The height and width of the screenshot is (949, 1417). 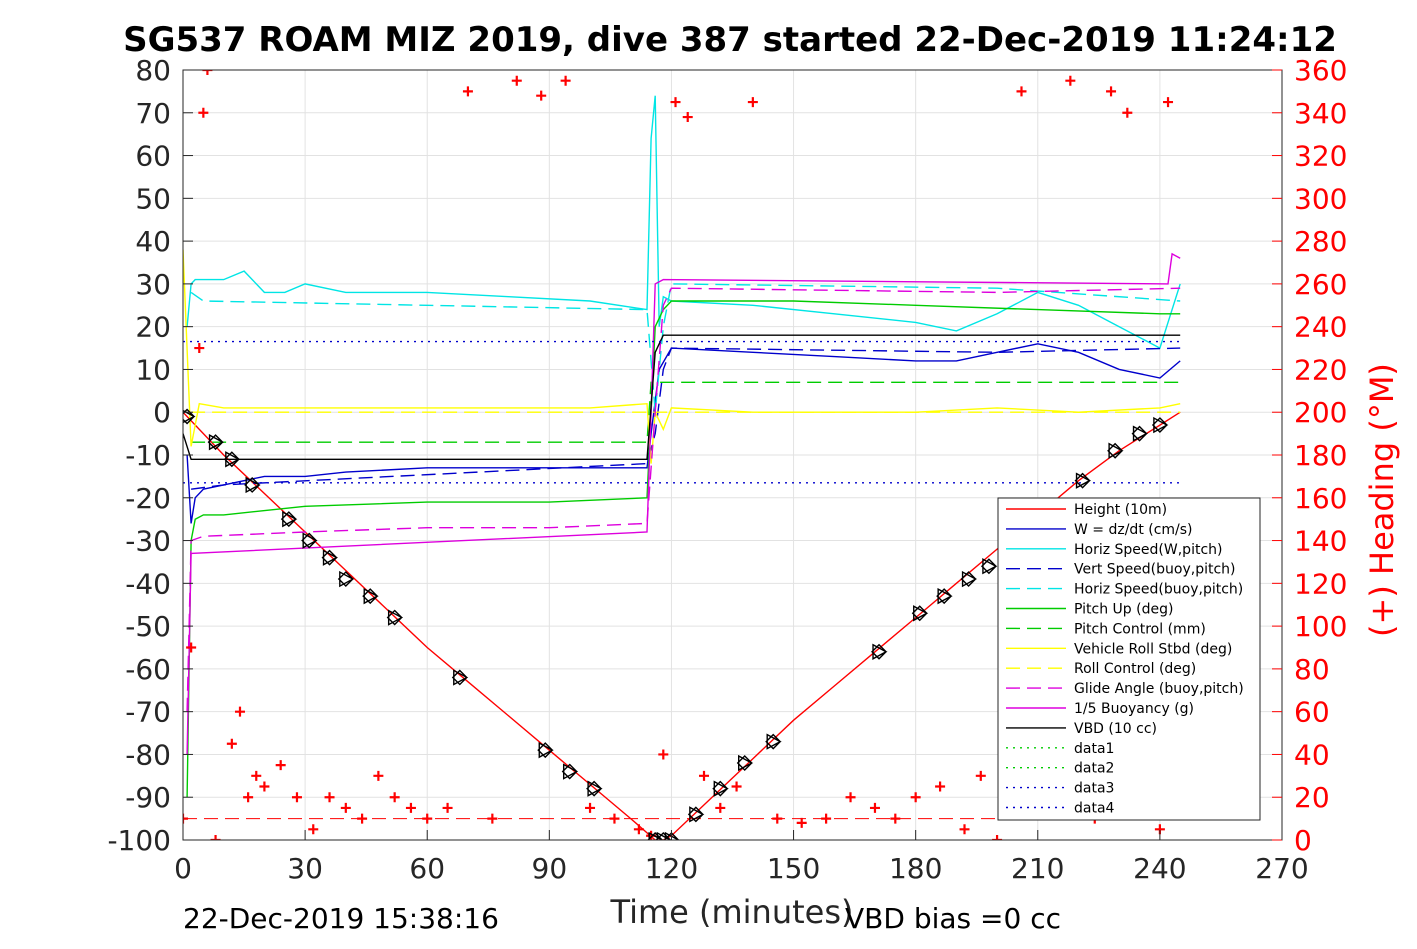 I want to click on left-tick-label: -80, so click(x=148, y=754).